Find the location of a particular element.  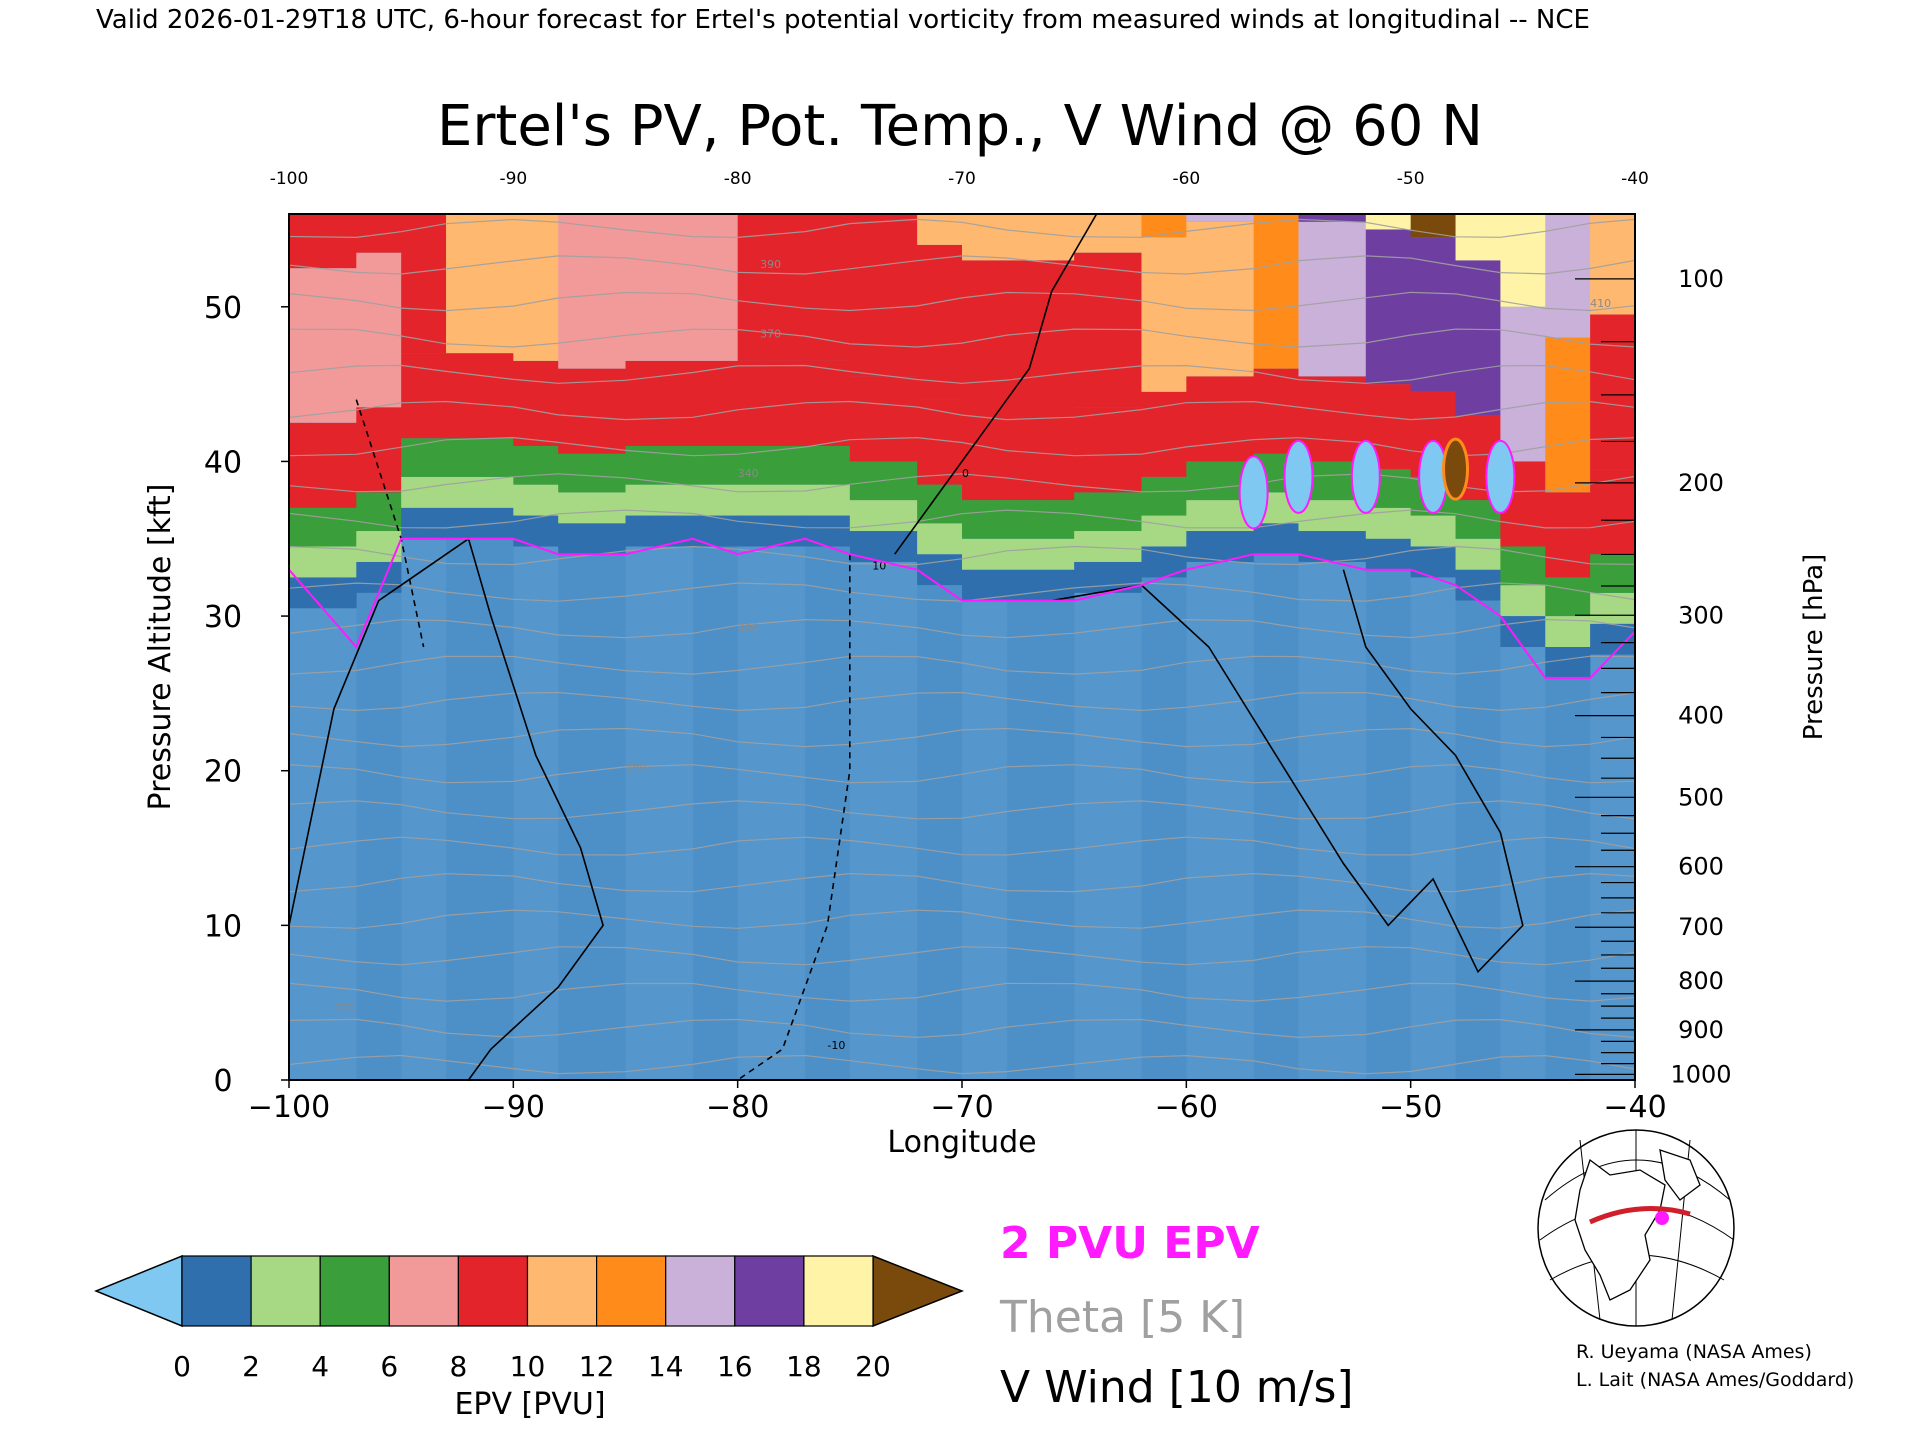

pressure-tick-label: 900 is located at coordinates (1701, 1030).